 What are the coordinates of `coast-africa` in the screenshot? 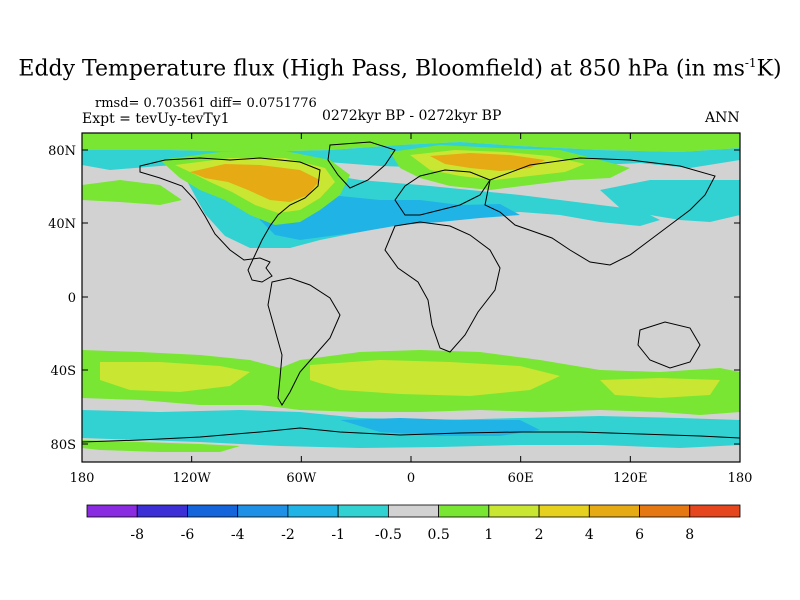 It's located at (442, 287).